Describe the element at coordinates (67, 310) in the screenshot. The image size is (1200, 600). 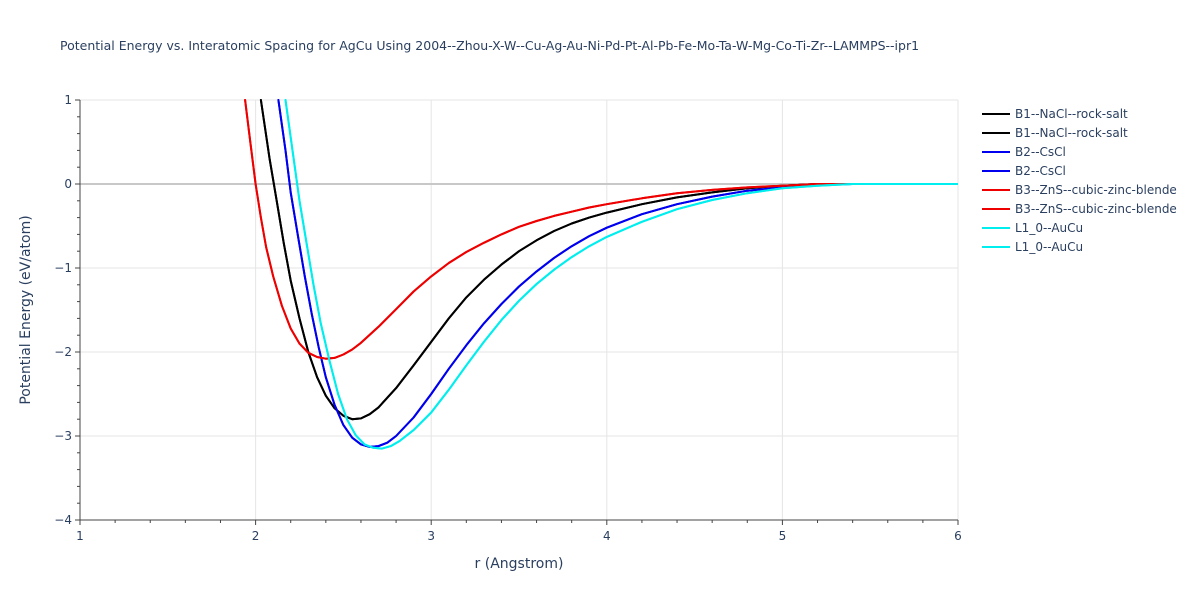
I see `y-axis-ticks: 1 0 −1 −2 −3 −4` at that location.